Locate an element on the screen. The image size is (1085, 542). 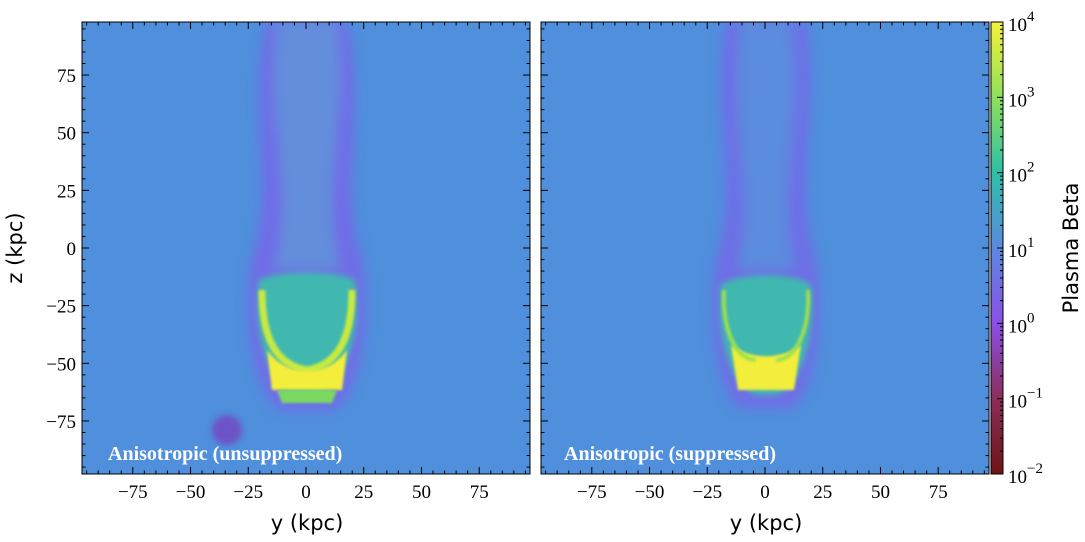
y-axis-label: z (kpc) is located at coordinates (15, 247).